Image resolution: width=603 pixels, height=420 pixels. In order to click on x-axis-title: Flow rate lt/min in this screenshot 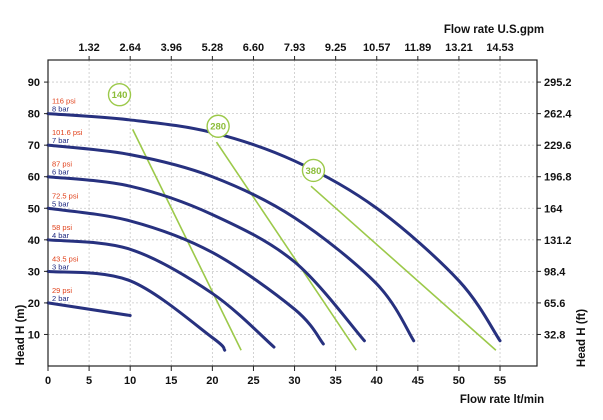, I will do `click(502, 400)`.